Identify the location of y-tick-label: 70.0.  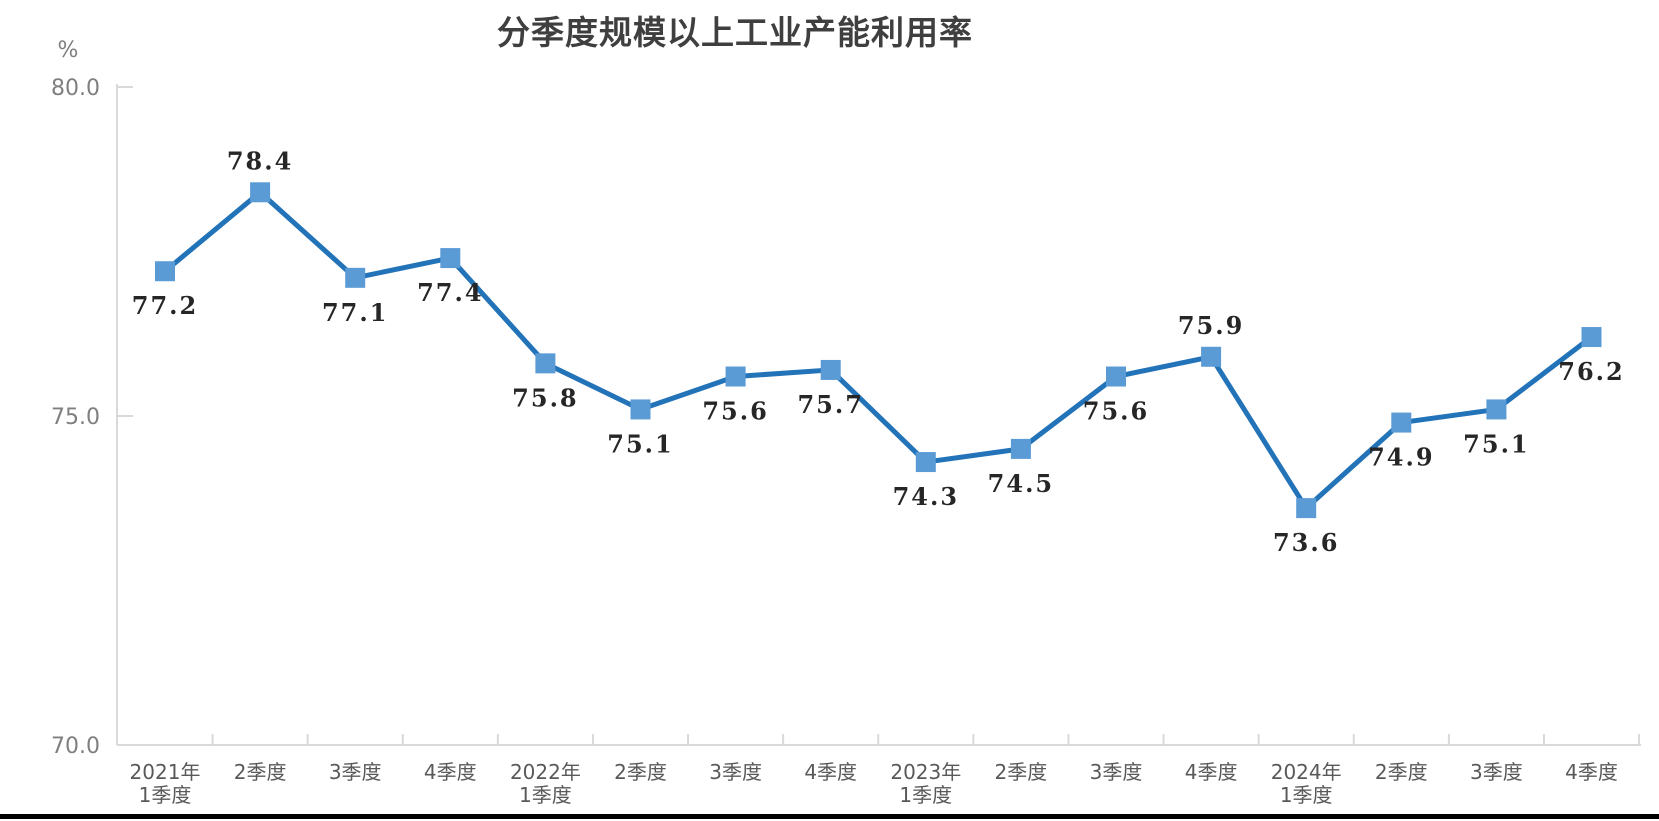
(75, 746).